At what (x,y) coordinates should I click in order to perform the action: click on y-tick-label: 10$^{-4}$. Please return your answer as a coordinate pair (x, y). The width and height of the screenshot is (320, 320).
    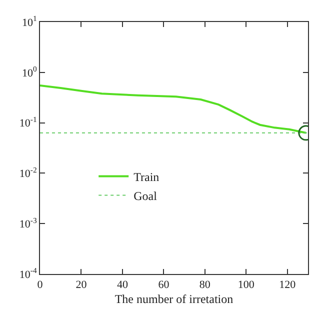
    Looking at the image, I should click on (28, 273).